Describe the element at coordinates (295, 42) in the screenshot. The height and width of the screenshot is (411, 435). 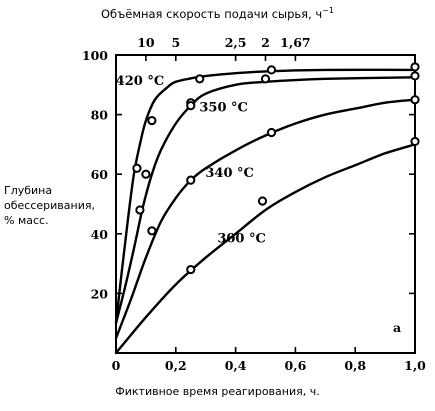
I see `top-tick-label: 1,67` at that location.